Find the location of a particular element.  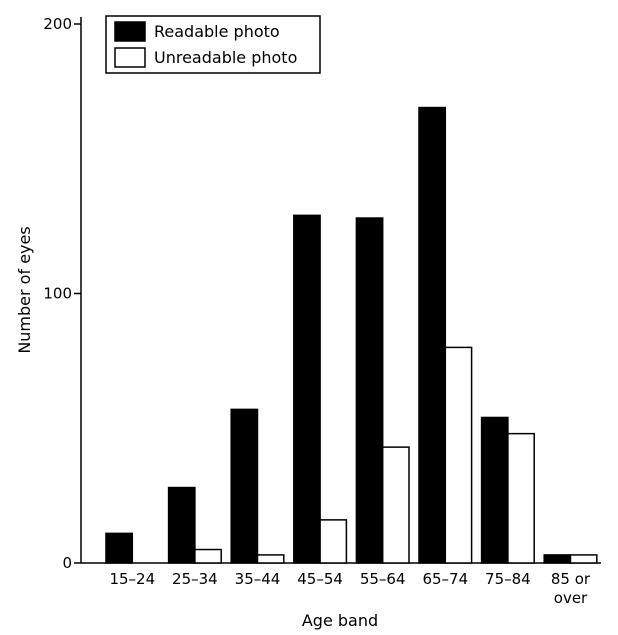

legend: Readable photo Unreadable photo is located at coordinates (213, 44).